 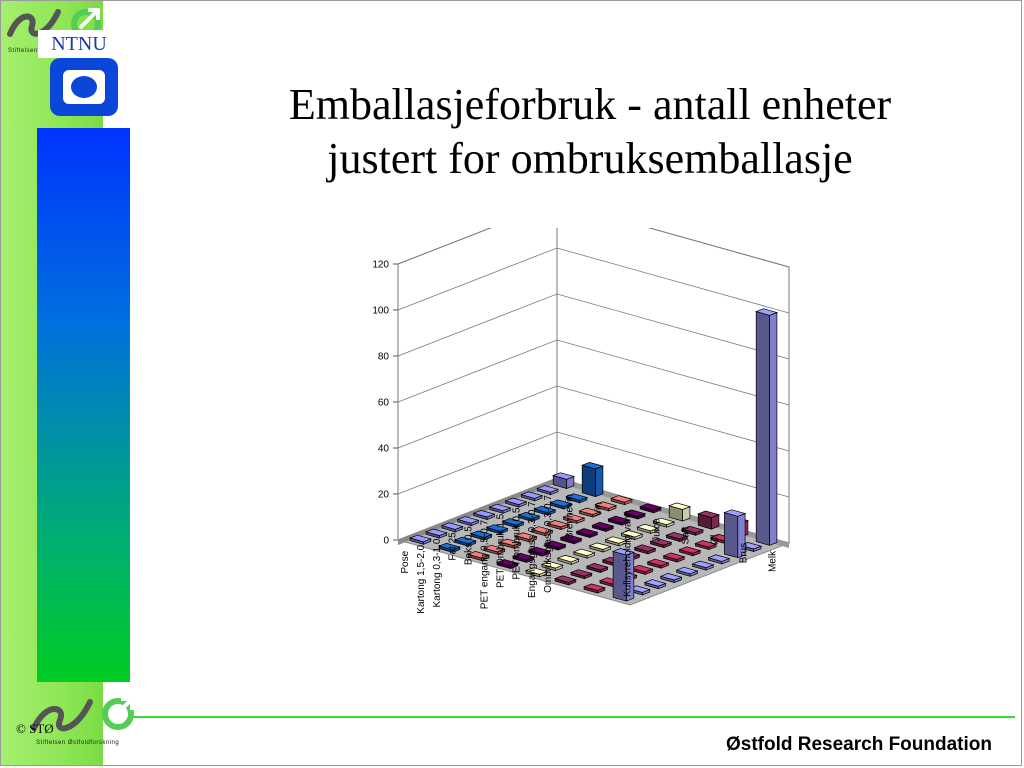 I want to click on title-line-1: Emballasjeforbruk - antall enheter, so click(x=590, y=104).